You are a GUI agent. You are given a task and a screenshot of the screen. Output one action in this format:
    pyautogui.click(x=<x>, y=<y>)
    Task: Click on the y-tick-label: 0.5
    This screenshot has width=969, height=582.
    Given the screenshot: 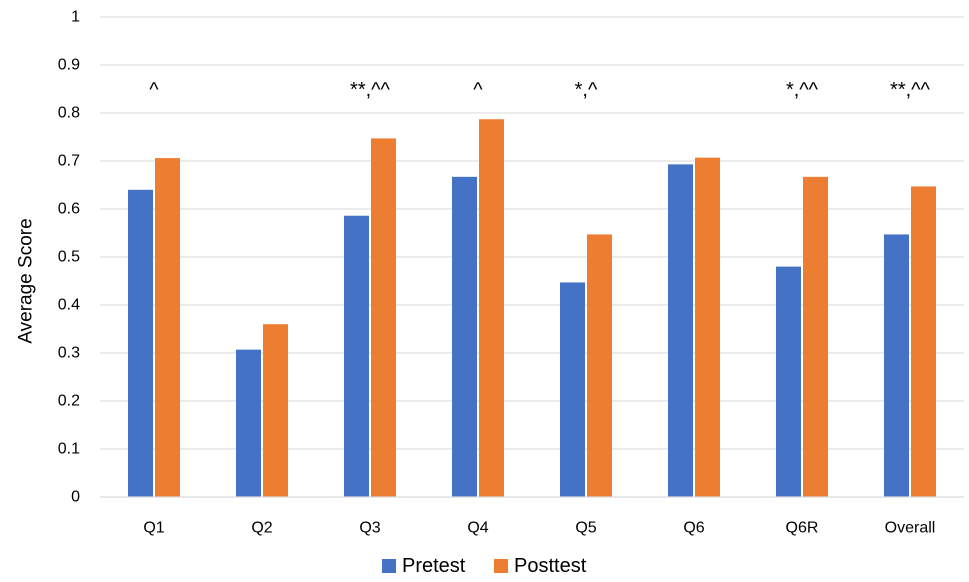 What is the action you would take?
    pyautogui.click(x=69, y=257)
    